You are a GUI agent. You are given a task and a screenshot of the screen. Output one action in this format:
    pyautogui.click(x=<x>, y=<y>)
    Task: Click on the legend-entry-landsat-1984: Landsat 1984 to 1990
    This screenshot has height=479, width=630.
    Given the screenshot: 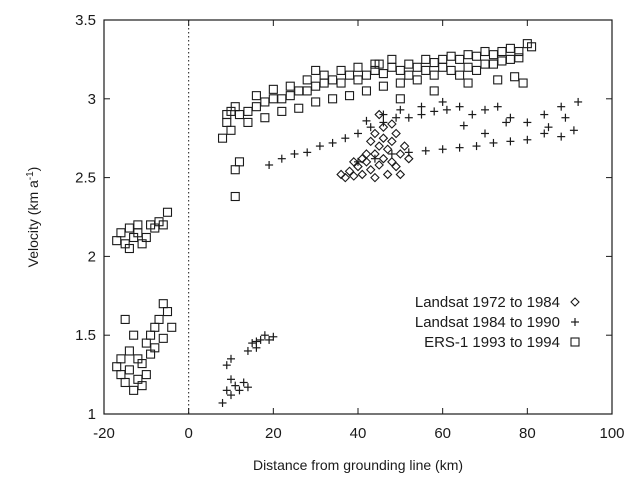 What is the action you would take?
    pyautogui.click(x=497, y=322)
    